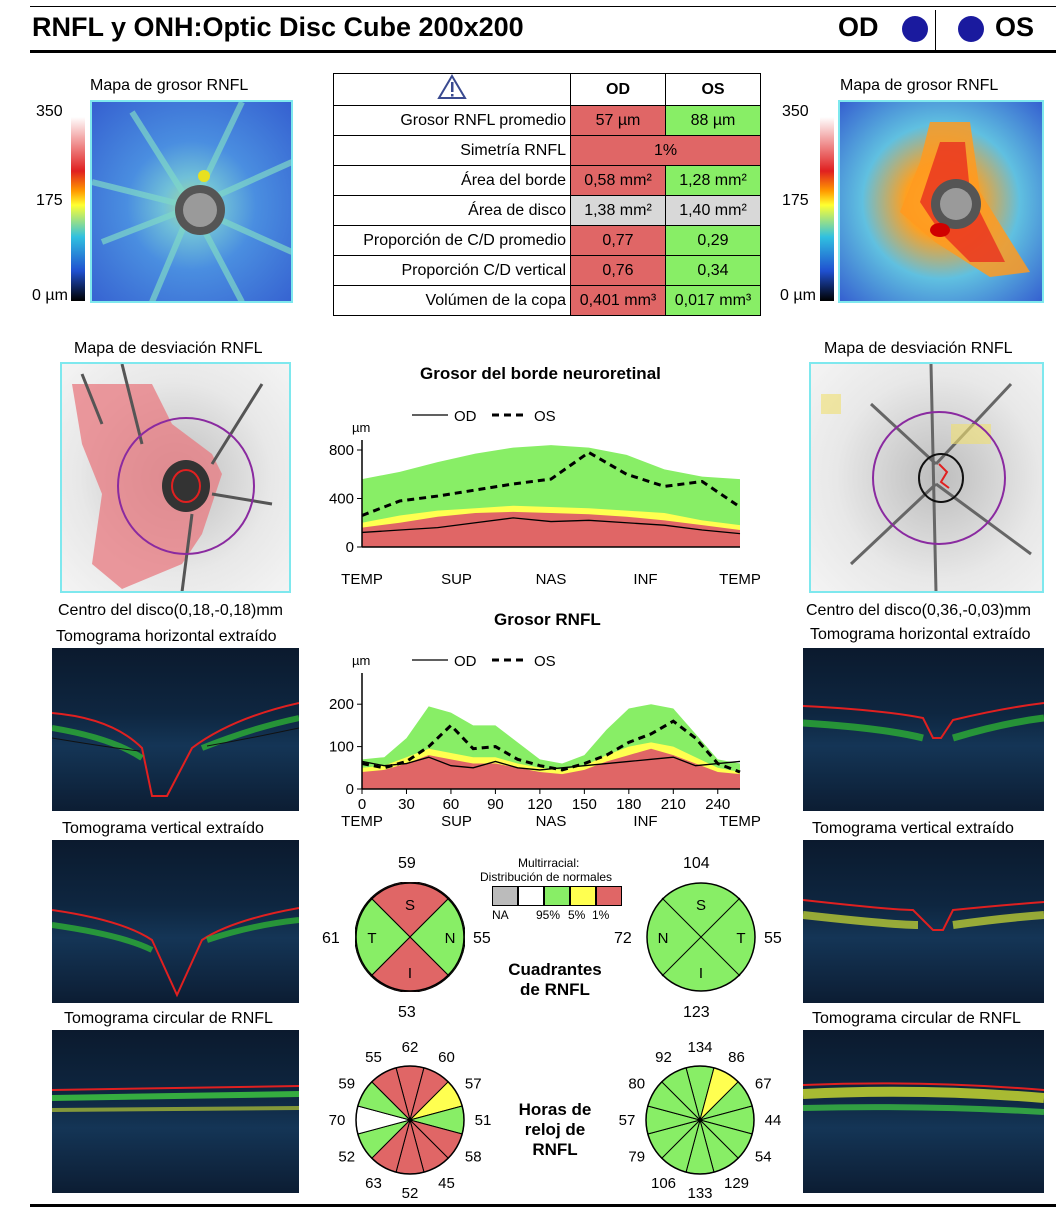 Image resolution: width=1056 pixels, height=1210 pixels. I want to click on legend-na-label: NA, so click(500, 915).